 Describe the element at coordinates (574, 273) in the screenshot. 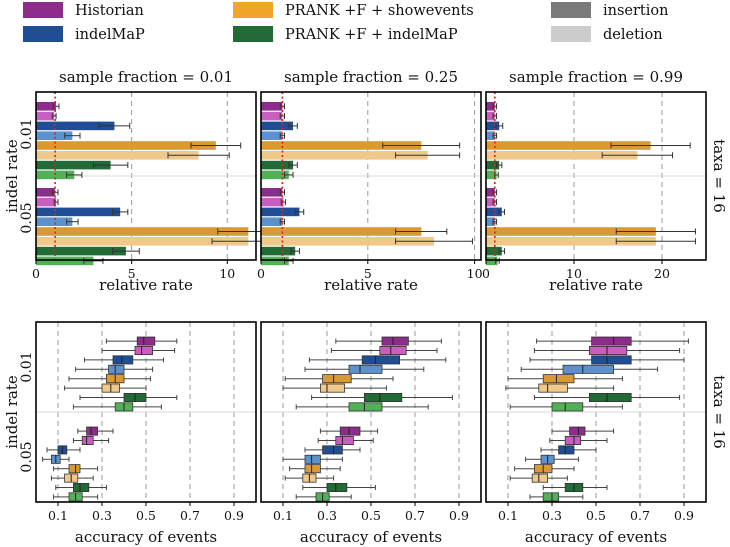

I see `tick-label-1: 10` at that location.